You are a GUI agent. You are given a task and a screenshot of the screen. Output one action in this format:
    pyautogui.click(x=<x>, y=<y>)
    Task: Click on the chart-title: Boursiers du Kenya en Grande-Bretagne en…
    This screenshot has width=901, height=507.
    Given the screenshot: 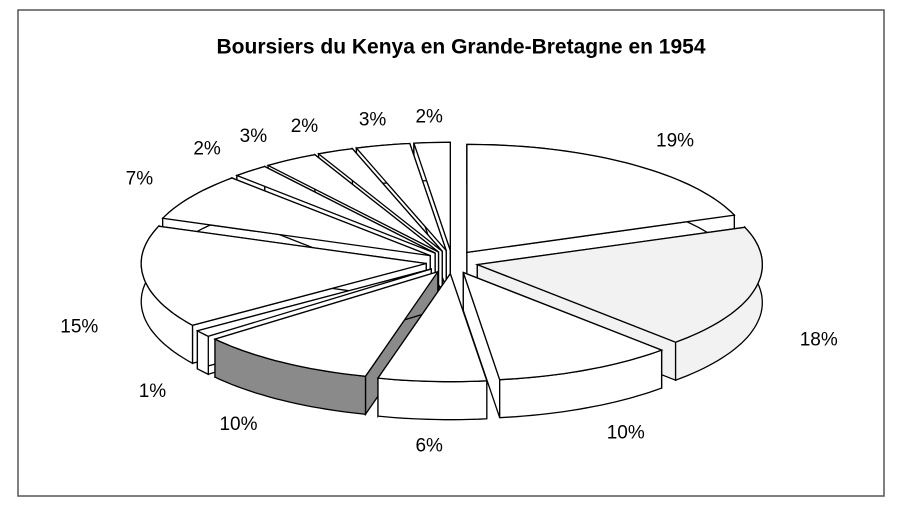 What is the action you would take?
    pyautogui.click(x=461, y=47)
    